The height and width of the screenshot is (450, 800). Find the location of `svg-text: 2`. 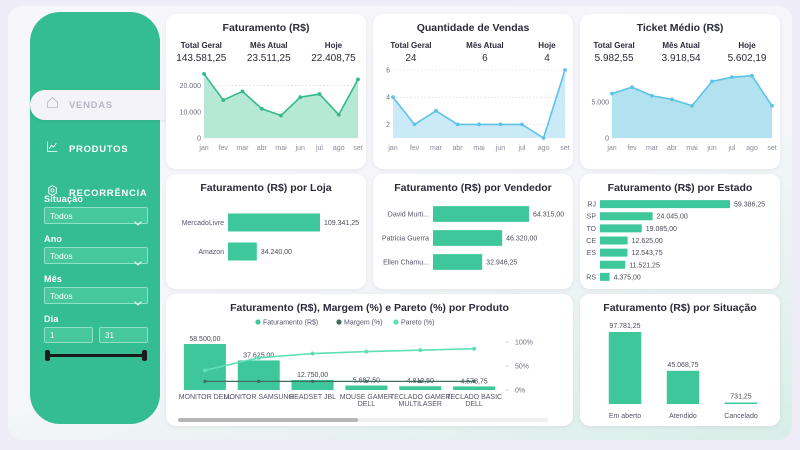

svg-text: 2 is located at coordinates (388, 125).